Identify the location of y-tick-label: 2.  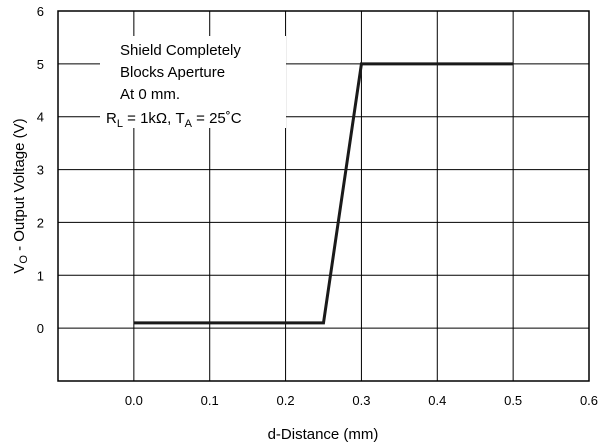
(40, 222).